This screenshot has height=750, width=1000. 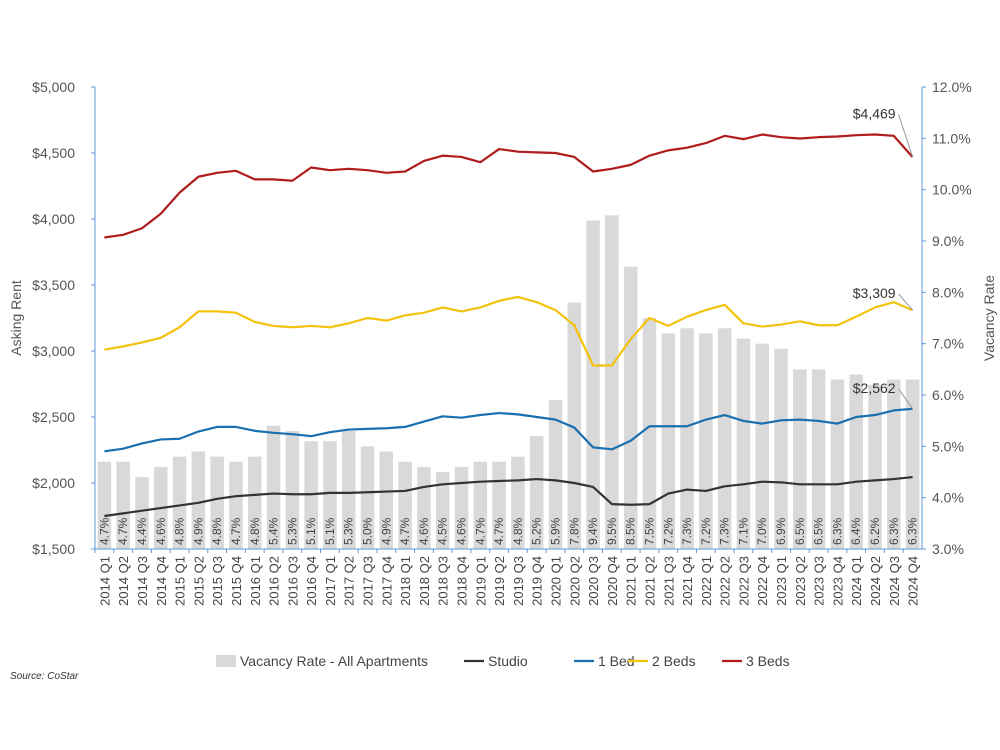 I want to click on vacancy-bar-label: 9.5%, so click(x=612, y=531).